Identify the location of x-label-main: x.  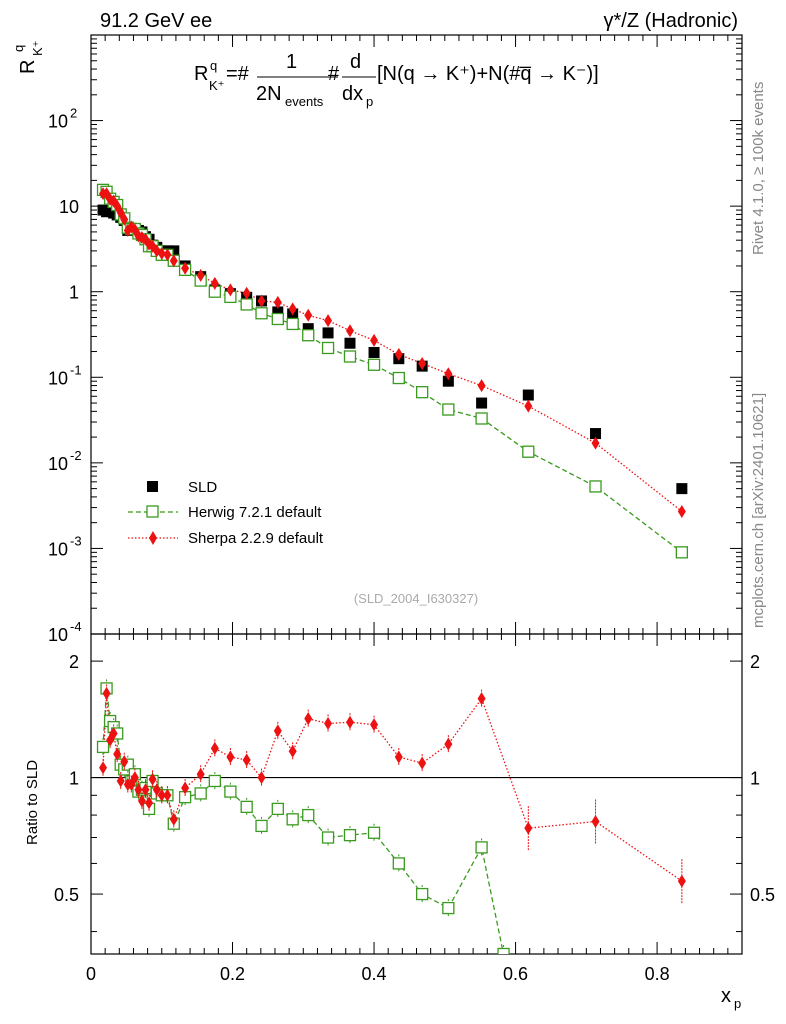
(726, 996).